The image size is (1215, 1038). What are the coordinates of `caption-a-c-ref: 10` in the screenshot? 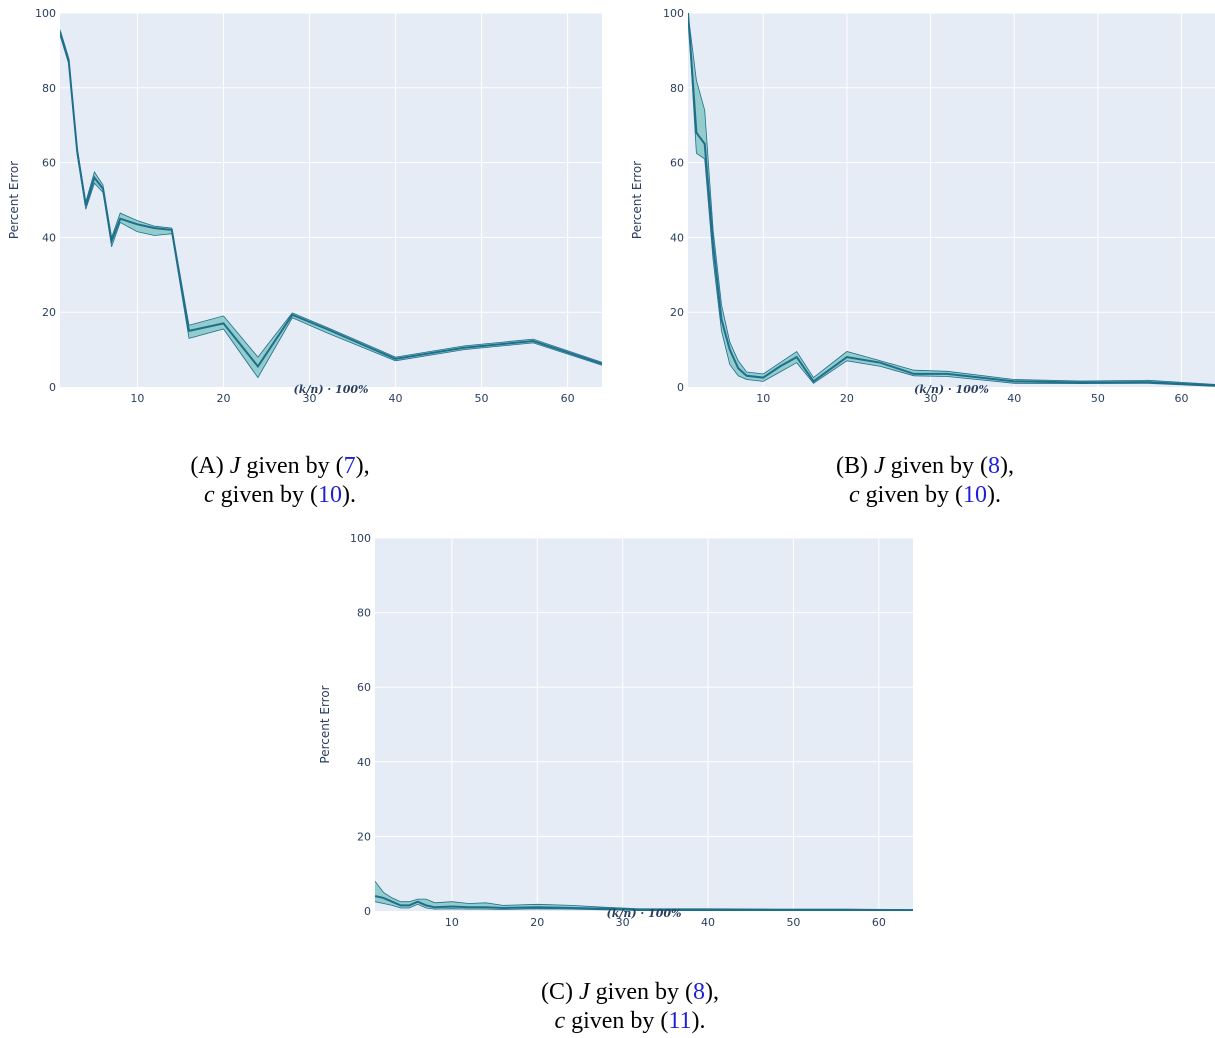 It's located at (329, 495).